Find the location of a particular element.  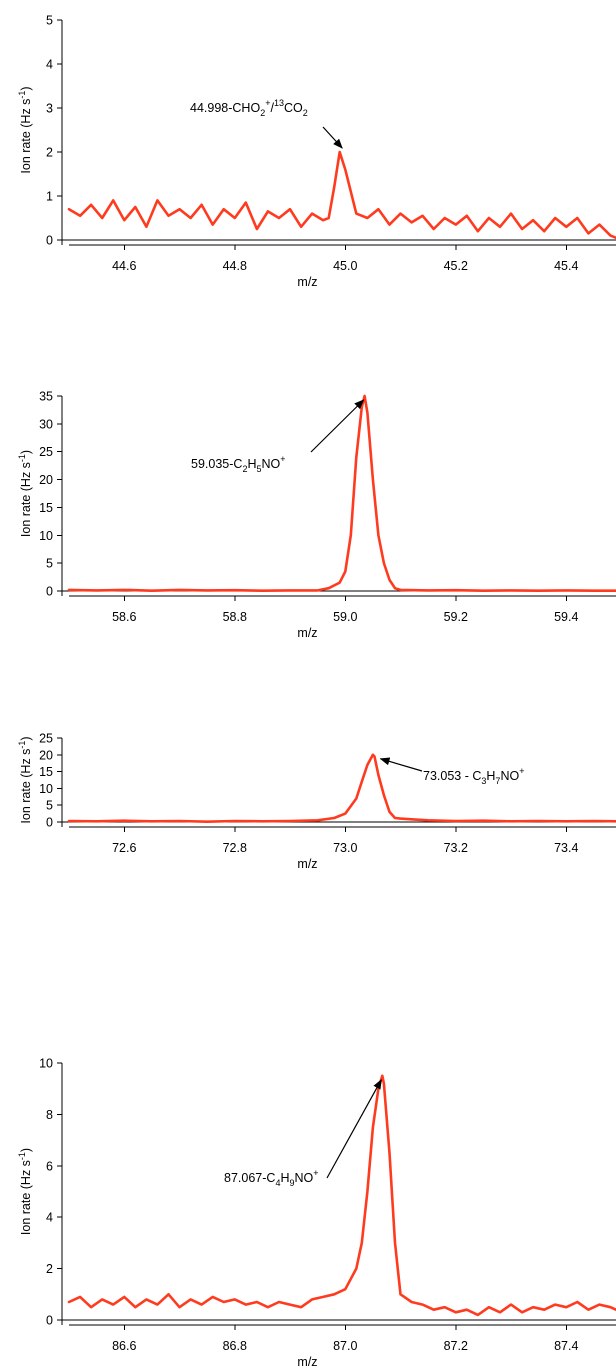

peak-annotation: 44.998-CHO2+/13CO2 is located at coordinates (249, 108).